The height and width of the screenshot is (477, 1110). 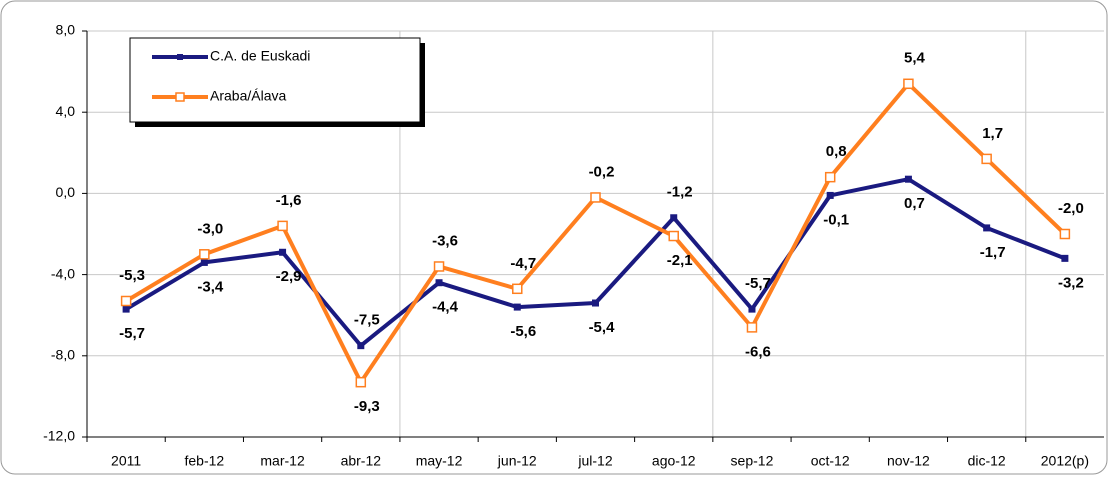 What do you see at coordinates (987, 461) in the screenshot?
I see `x-tick-label: dic-12` at bounding box center [987, 461].